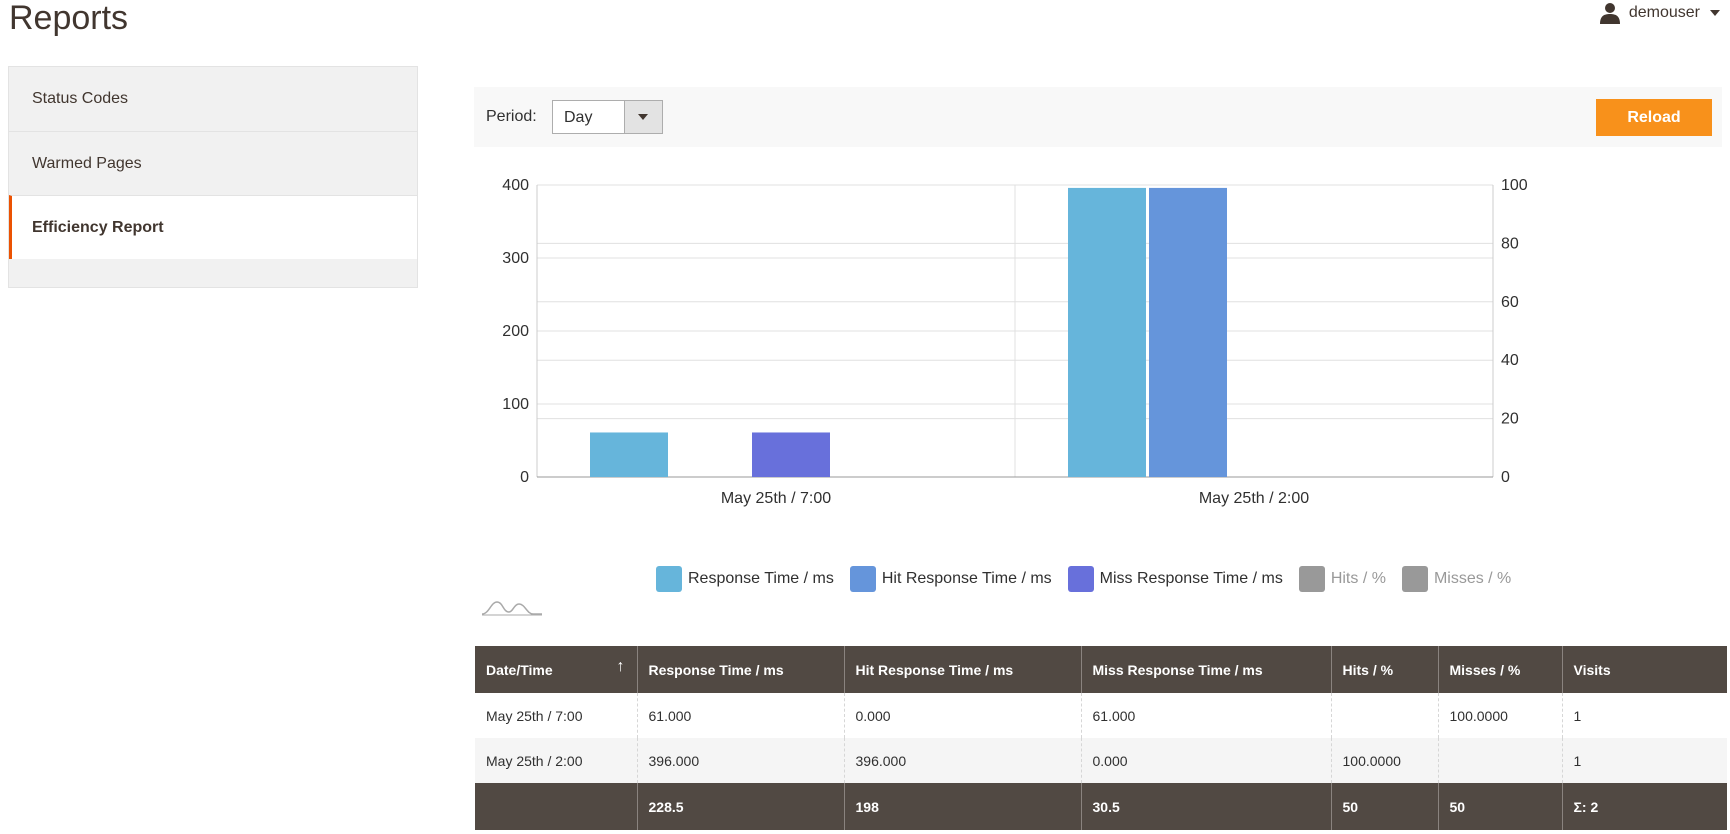 The width and height of the screenshot is (1730, 834). I want to click on y-tick-label: 0, so click(524, 477).